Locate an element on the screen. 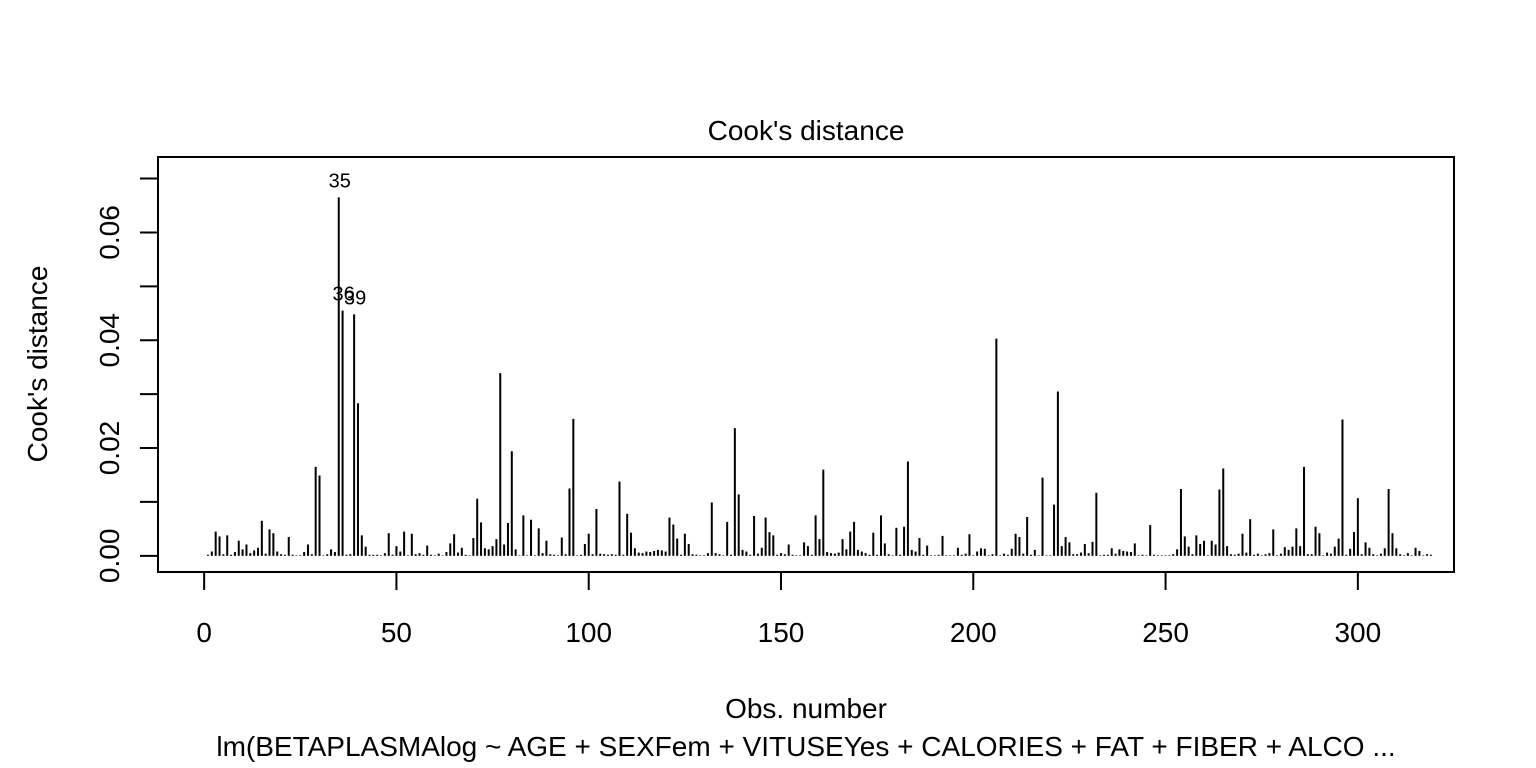 This screenshot has height=768, width=1536. x-axis: 0 50 100 150 200 250 300 is located at coordinates (788, 609).